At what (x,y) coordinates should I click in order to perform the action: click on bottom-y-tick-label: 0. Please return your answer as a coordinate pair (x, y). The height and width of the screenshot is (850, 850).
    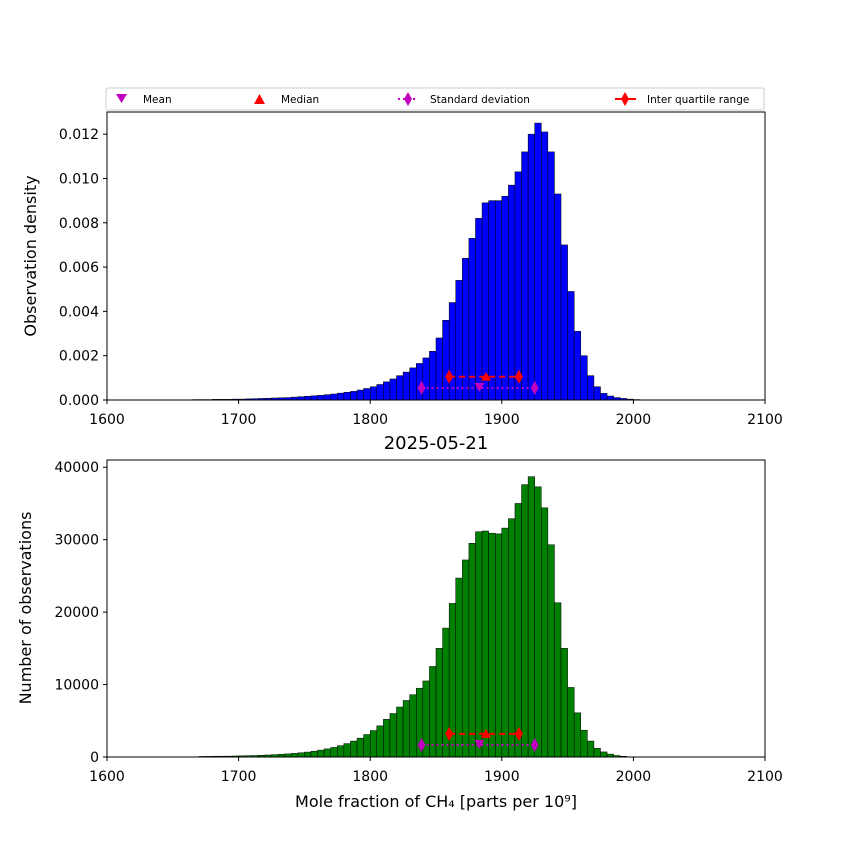
    Looking at the image, I should click on (94, 758).